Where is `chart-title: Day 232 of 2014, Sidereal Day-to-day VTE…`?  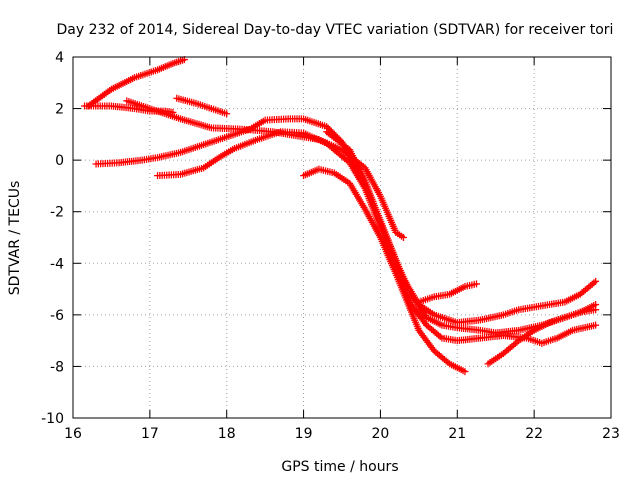 chart-title: Day 232 of 2014, Sidereal Day-to-day VTE… is located at coordinates (335, 30).